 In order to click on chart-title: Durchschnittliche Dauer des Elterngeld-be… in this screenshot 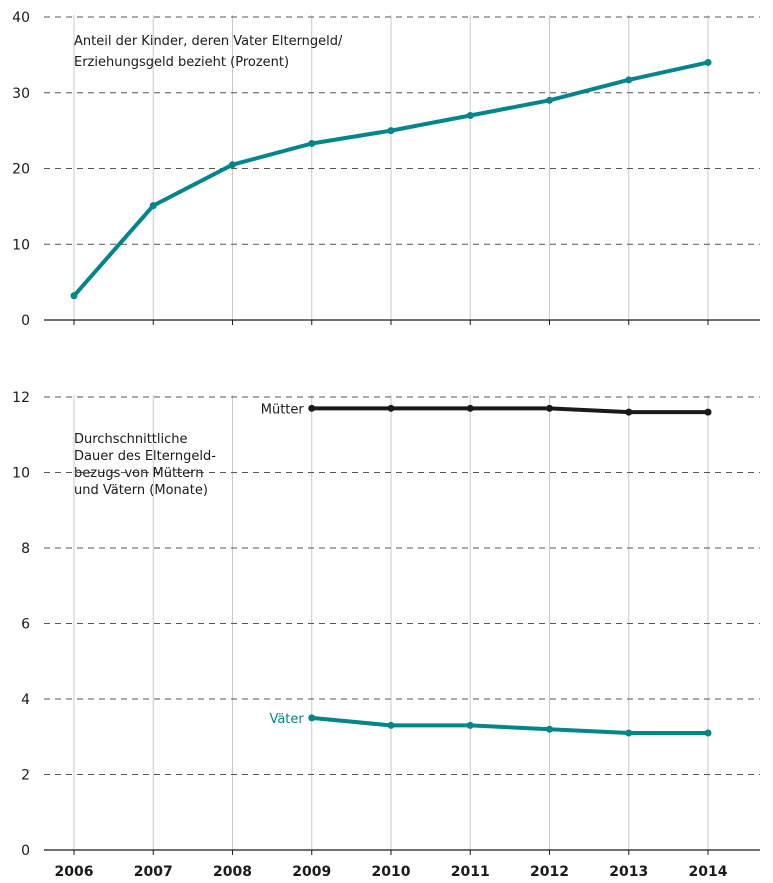, I will do `click(145, 465)`.